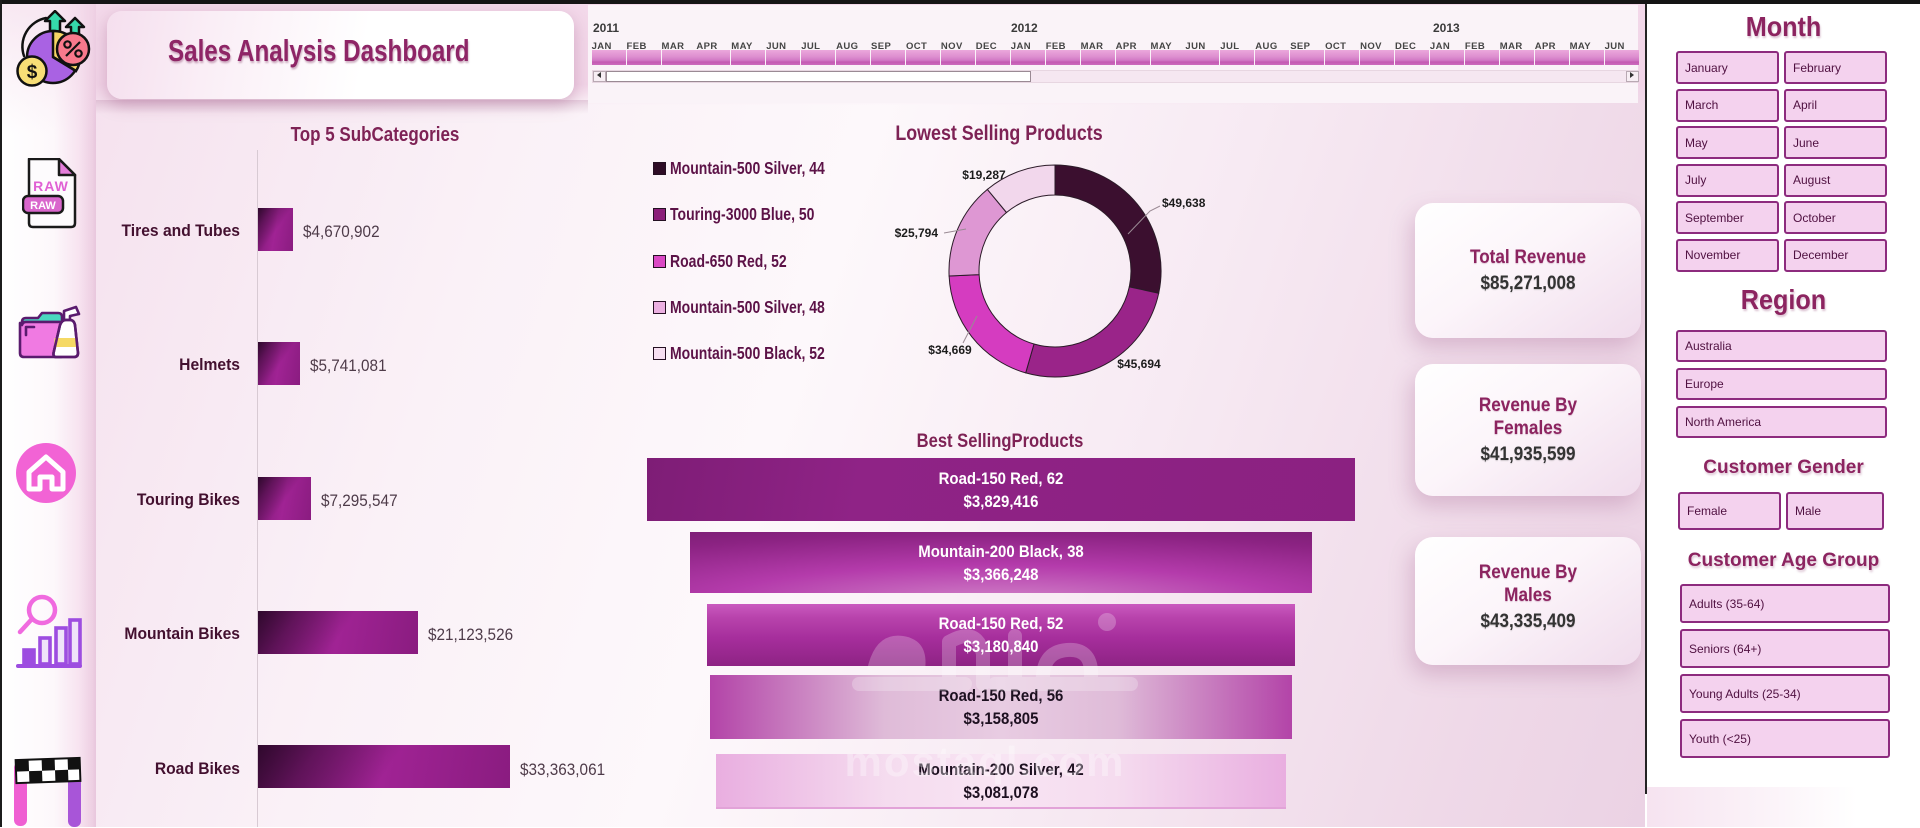 The width and height of the screenshot is (1920, 828). What do you see at coordinates (917, 233) in the screenshot?
I see `svg-text: $25,794` at bounding box center [917, 233].